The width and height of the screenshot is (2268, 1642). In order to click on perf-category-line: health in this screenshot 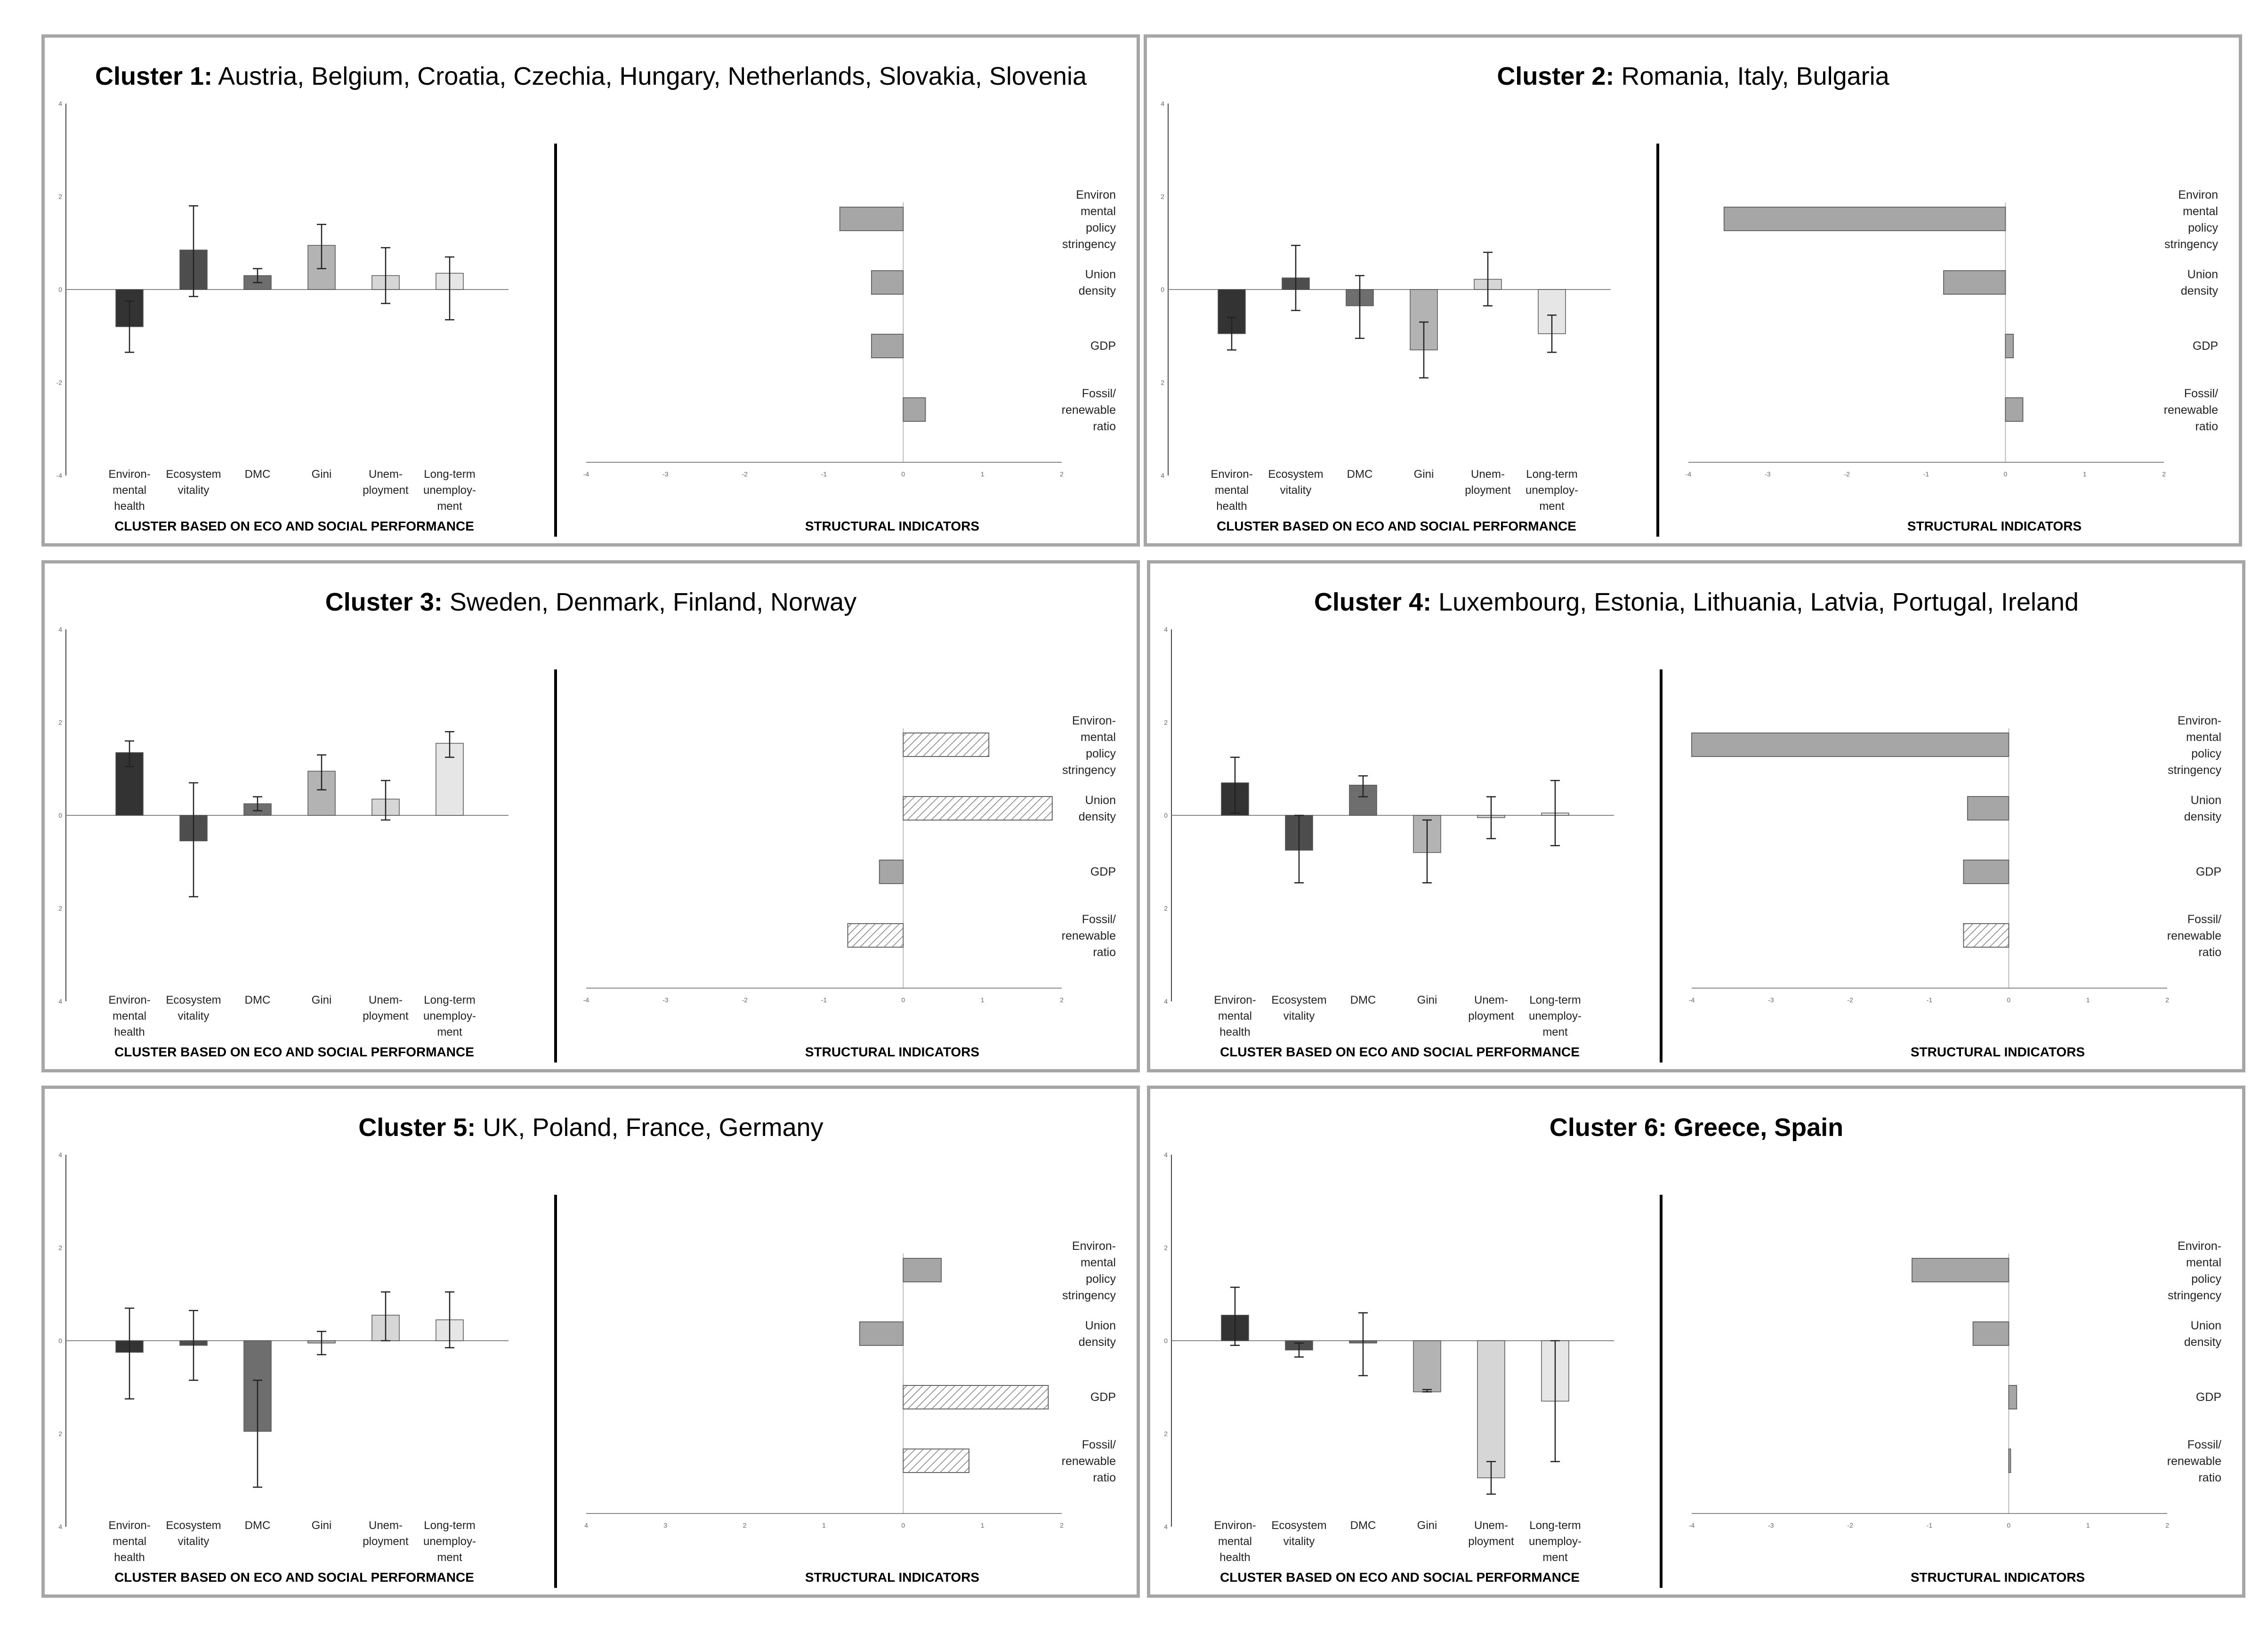, I will do `click(130, 506)`.